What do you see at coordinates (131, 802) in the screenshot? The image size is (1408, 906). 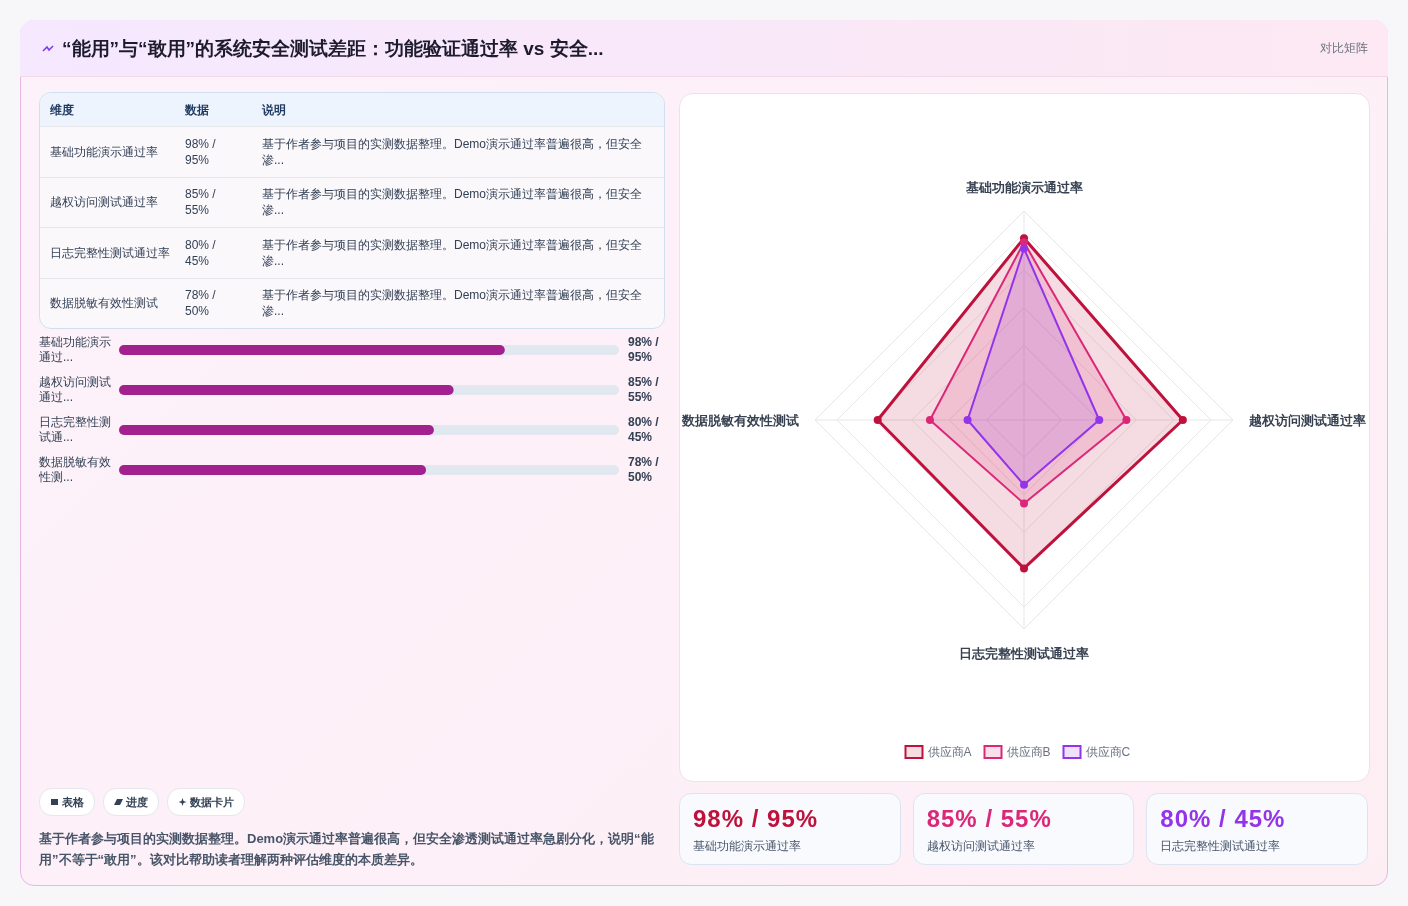 I see `text: 进度` at bounding box center [131, 802].